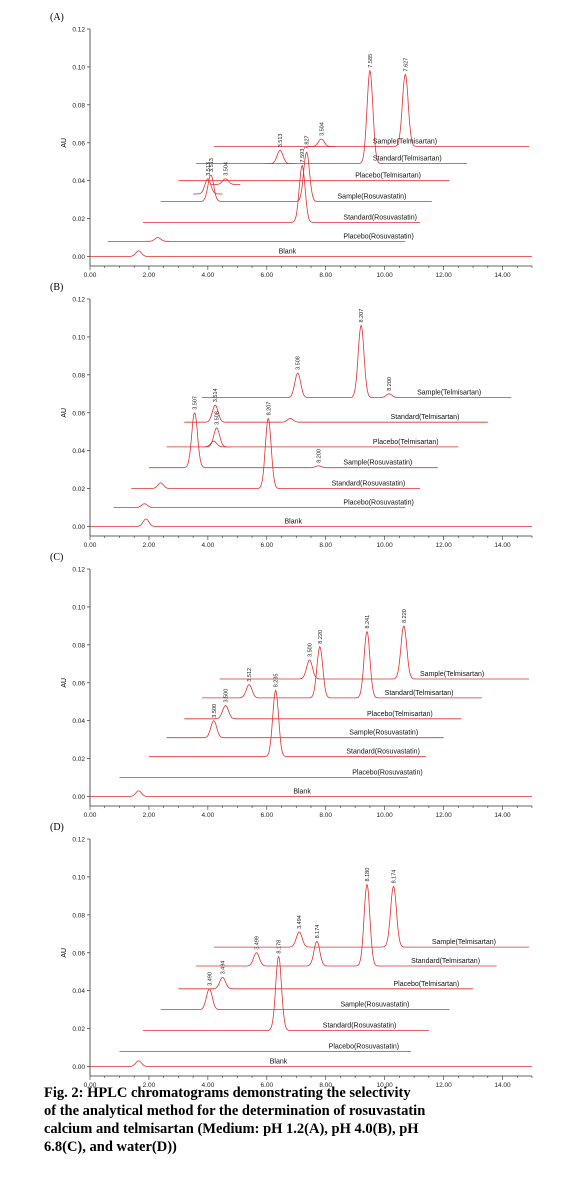  Describe the element at coordinates (277, 681) in the screenshot. I see `peak-label: 8.235` at that location.